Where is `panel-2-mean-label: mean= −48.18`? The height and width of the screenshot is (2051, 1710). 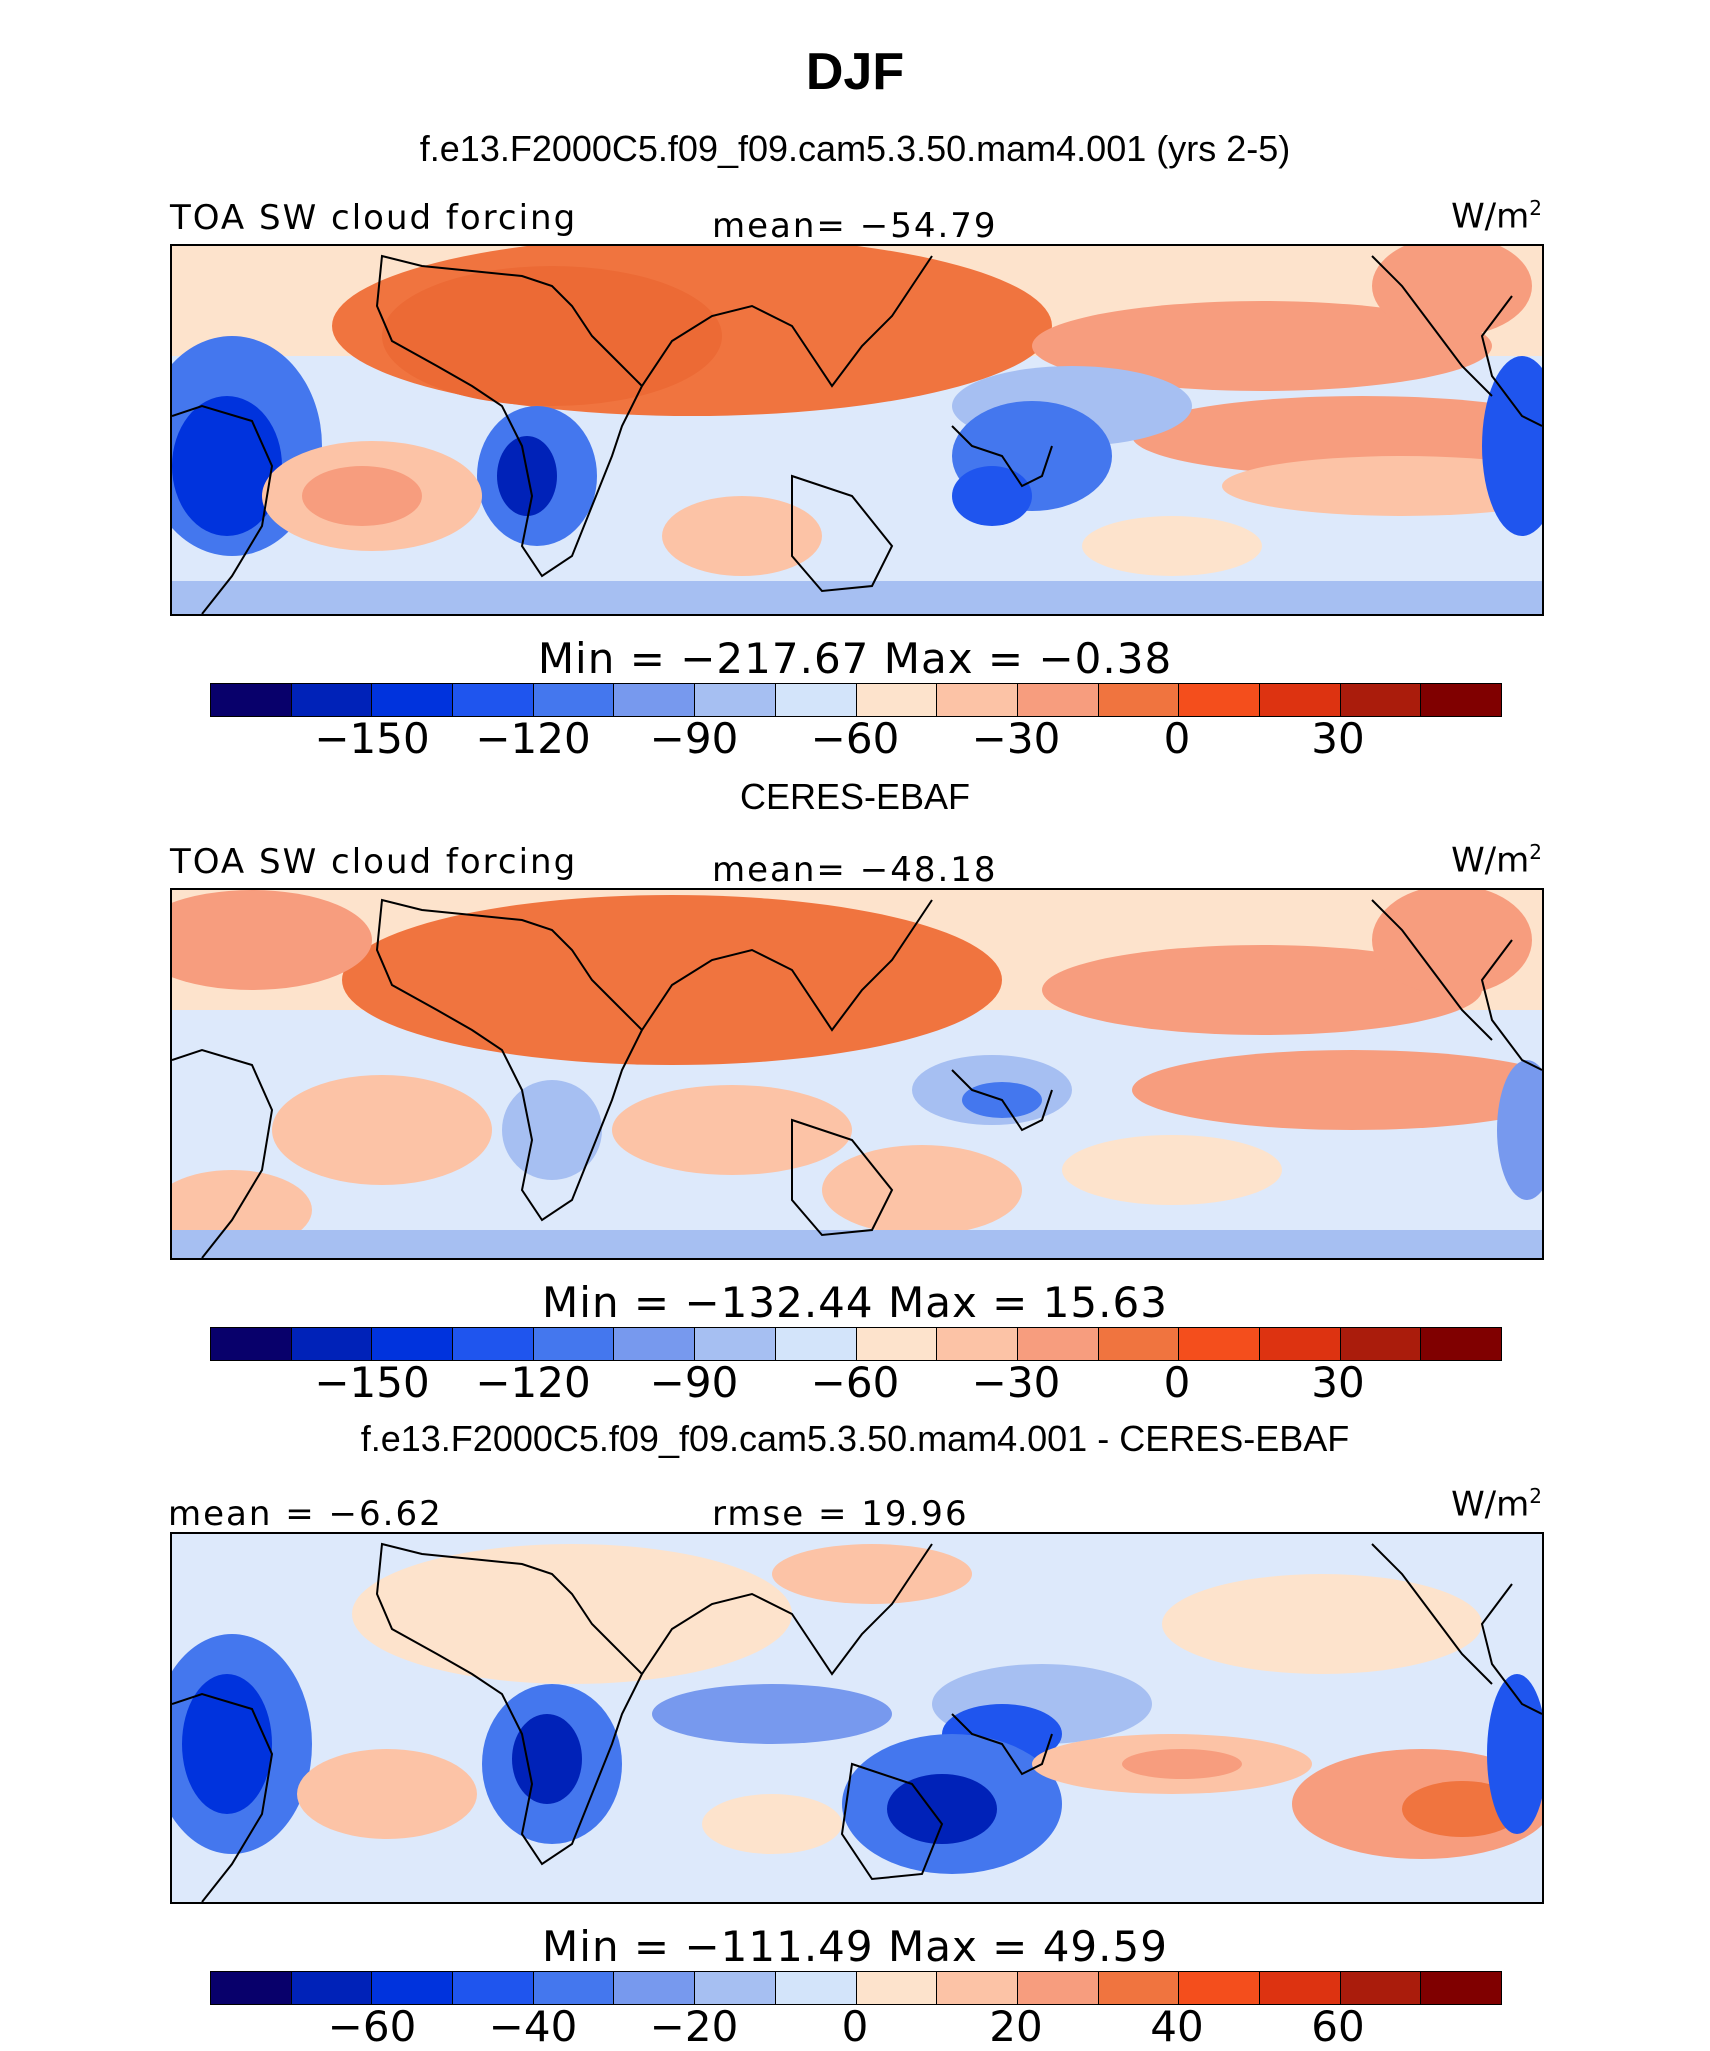 panel-2-mean-label: mean= −48.18 is located at coordinates (855, 870).